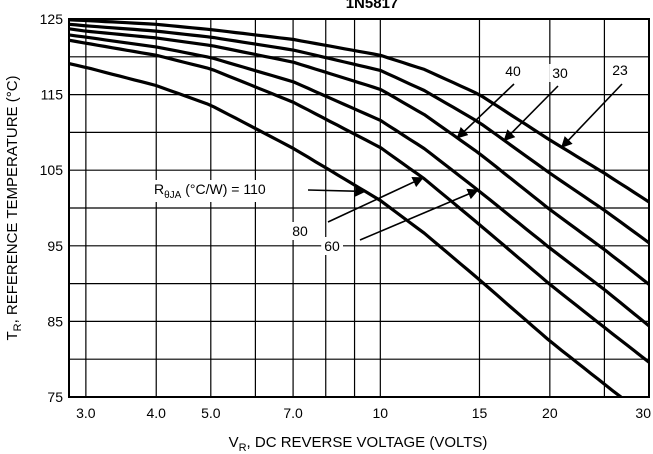 The width and height of the screenshot is (653, 454). I want to click on callout-label-40: 40, so click(513, 71).